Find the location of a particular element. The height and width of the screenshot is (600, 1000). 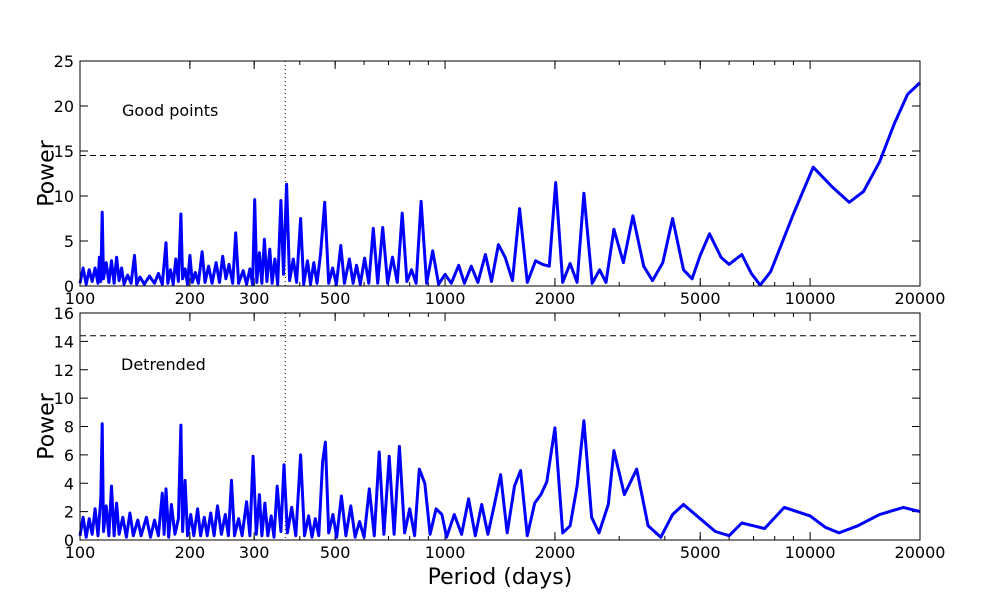

x-tick-labels-bottom: 100 200 300 500 1000 2000 5000 10000 20000 is located at coordinates (505, 552).